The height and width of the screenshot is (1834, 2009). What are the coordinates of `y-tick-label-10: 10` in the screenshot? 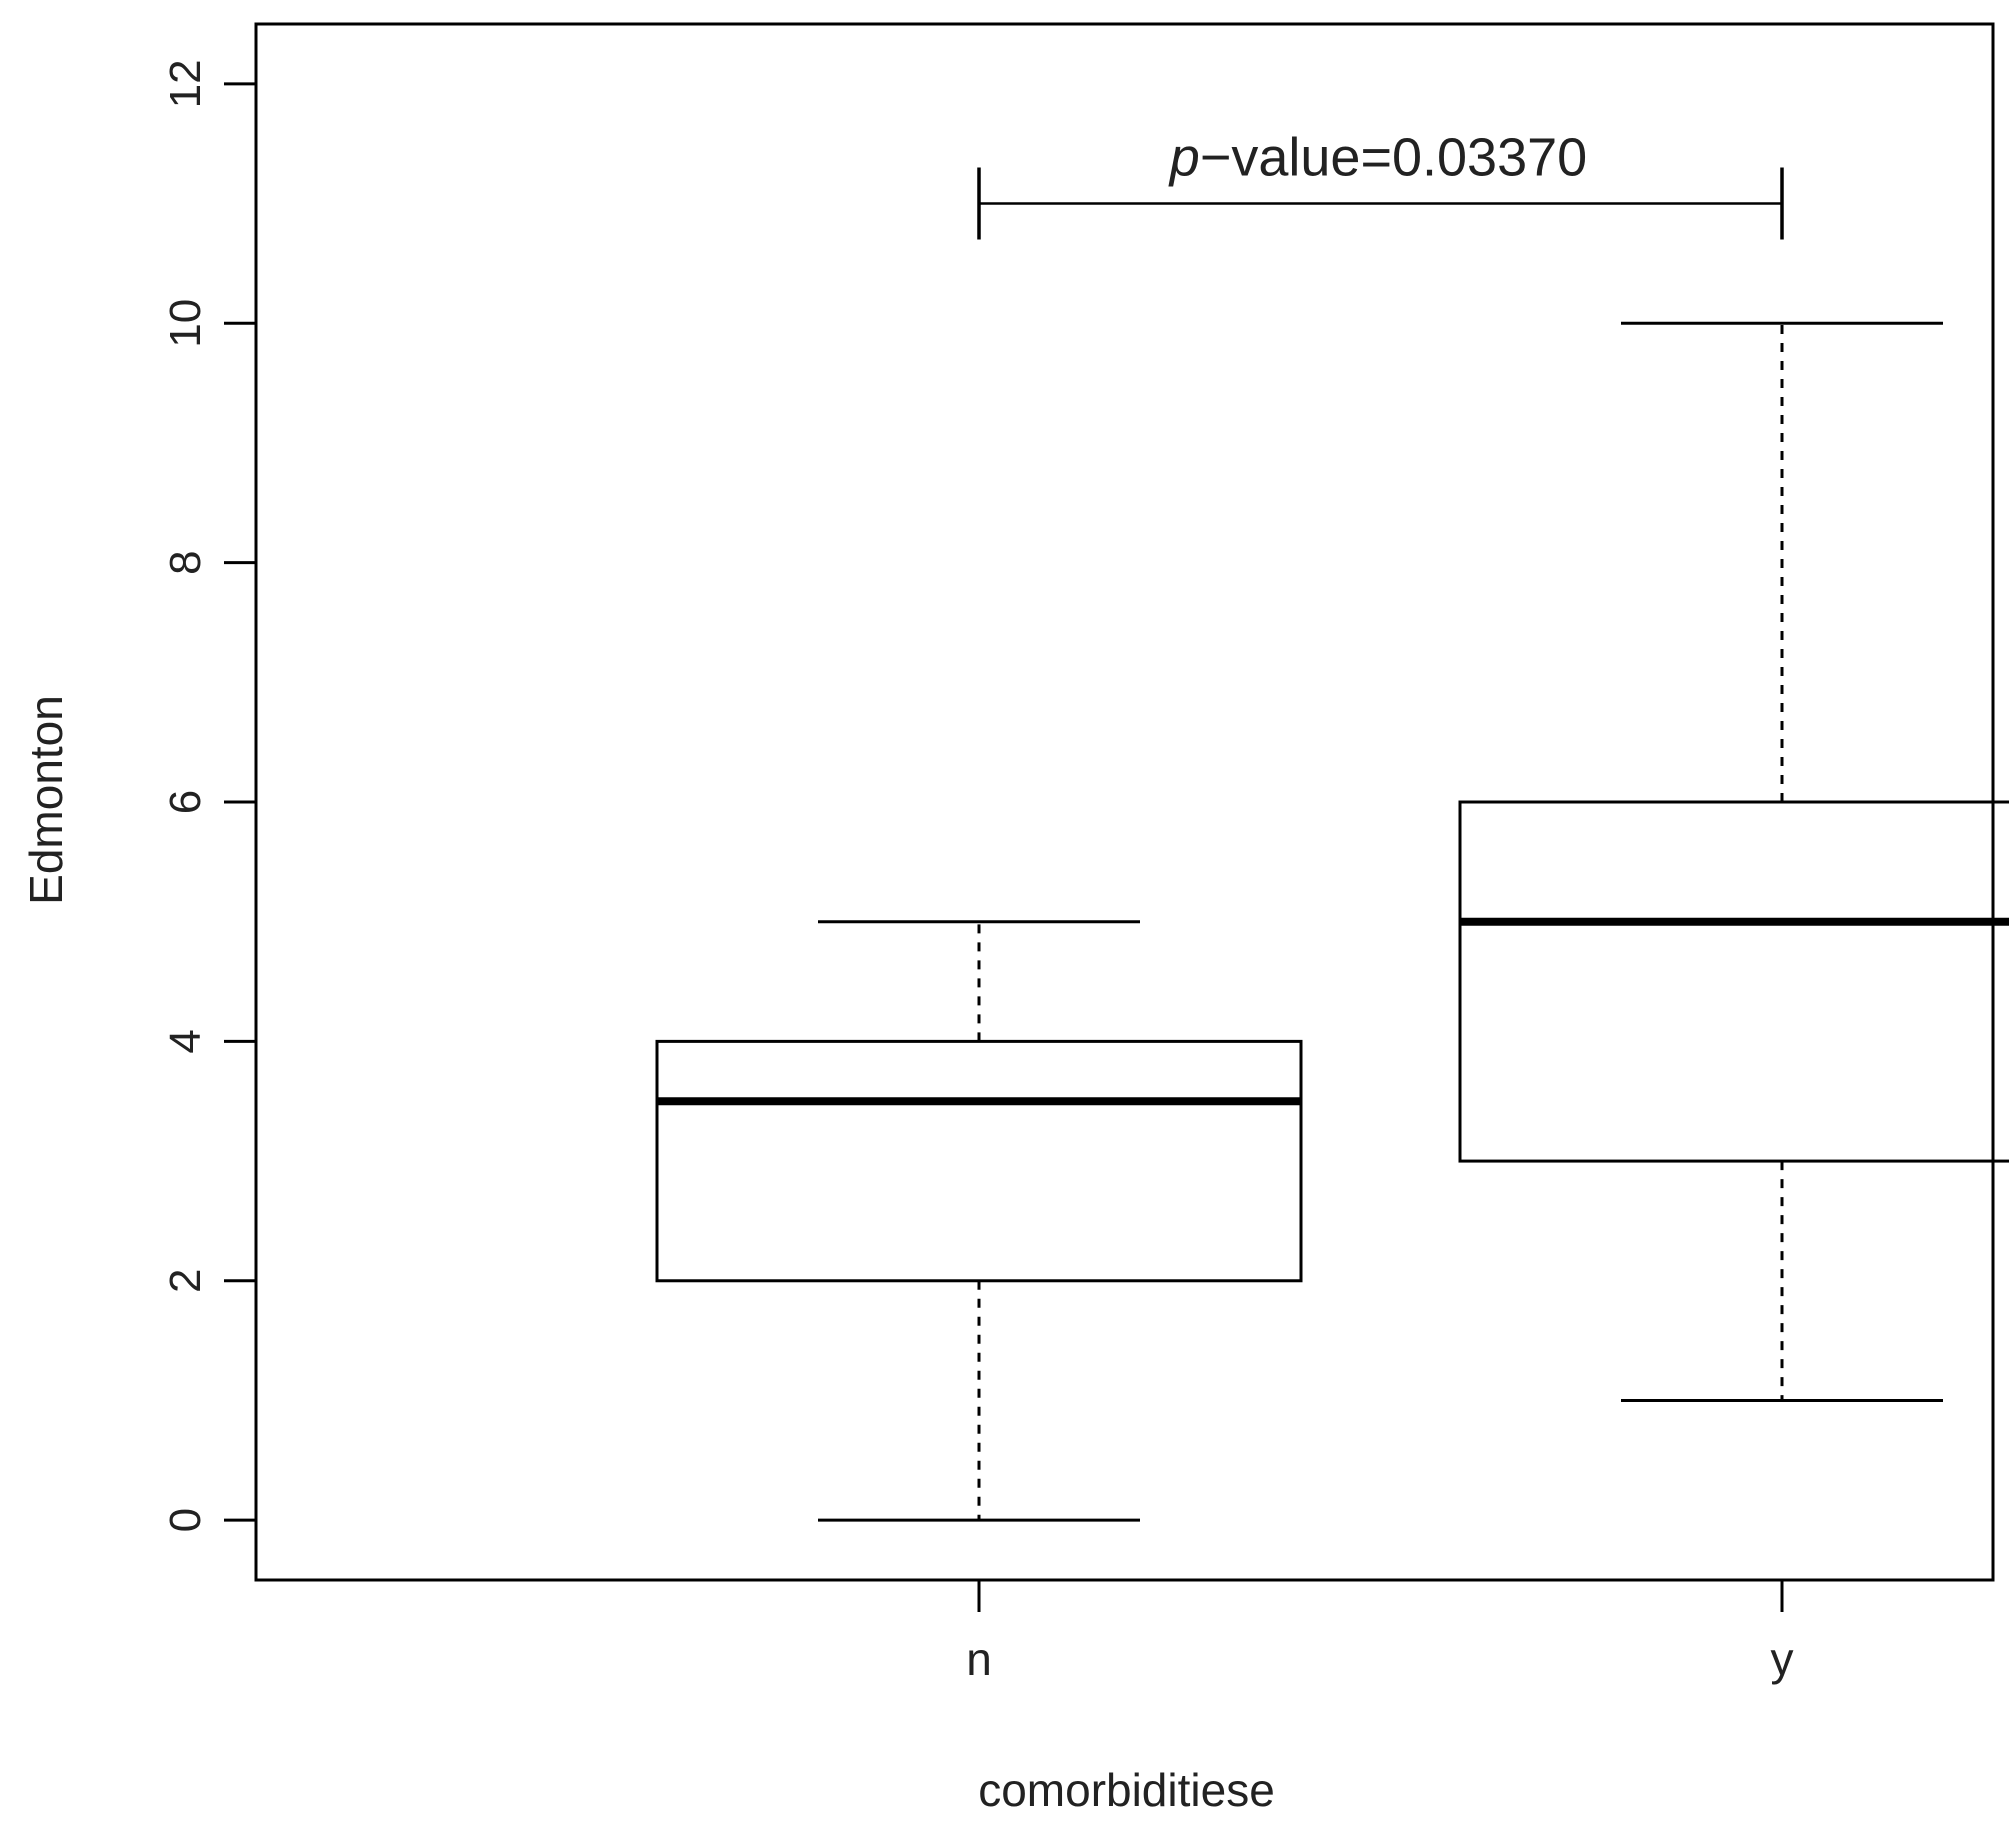 It's located at (185, 323).